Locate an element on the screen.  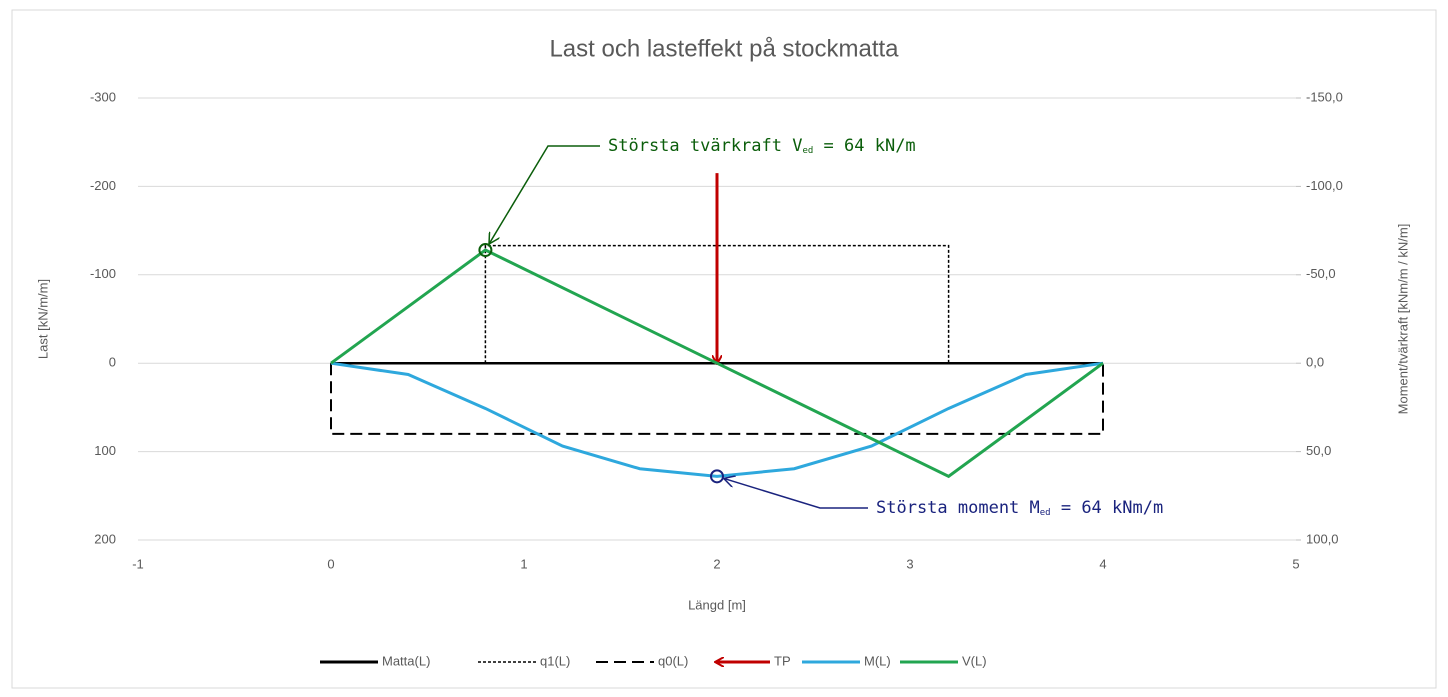
annotation-part: = 64 kN/m is located at coordinates (864, 146).